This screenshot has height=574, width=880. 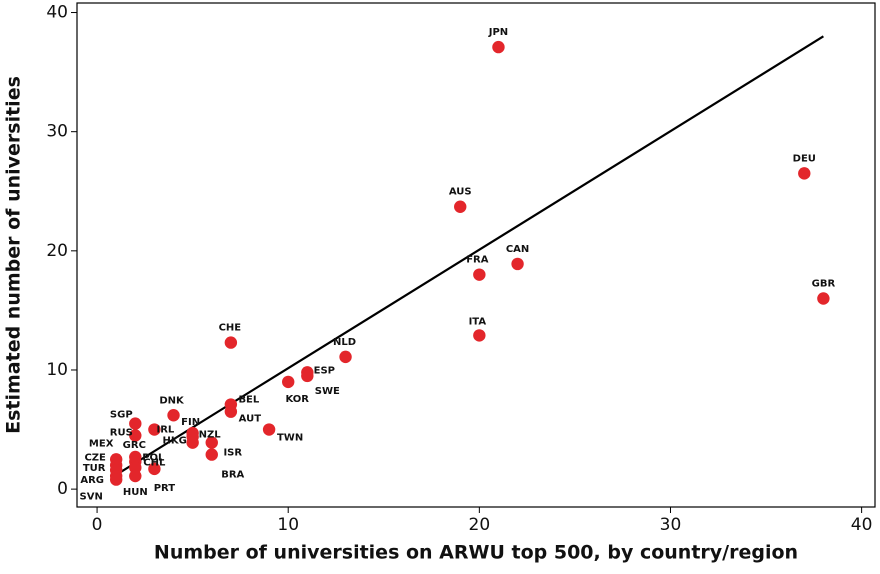 I want to click on point-label: CAN, so click(x=517, y=249).